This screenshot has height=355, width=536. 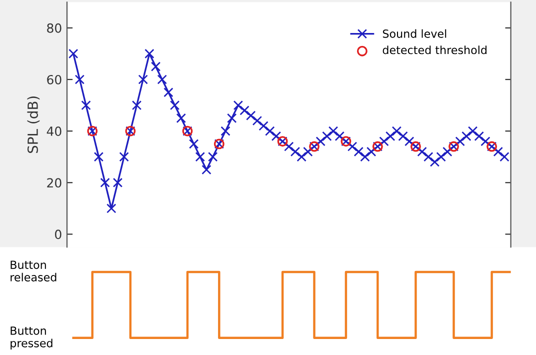 What do you see at coordinates (31, 338) in the screenshot?
I see `text: Button pressed` at bounding box center [31, 338].